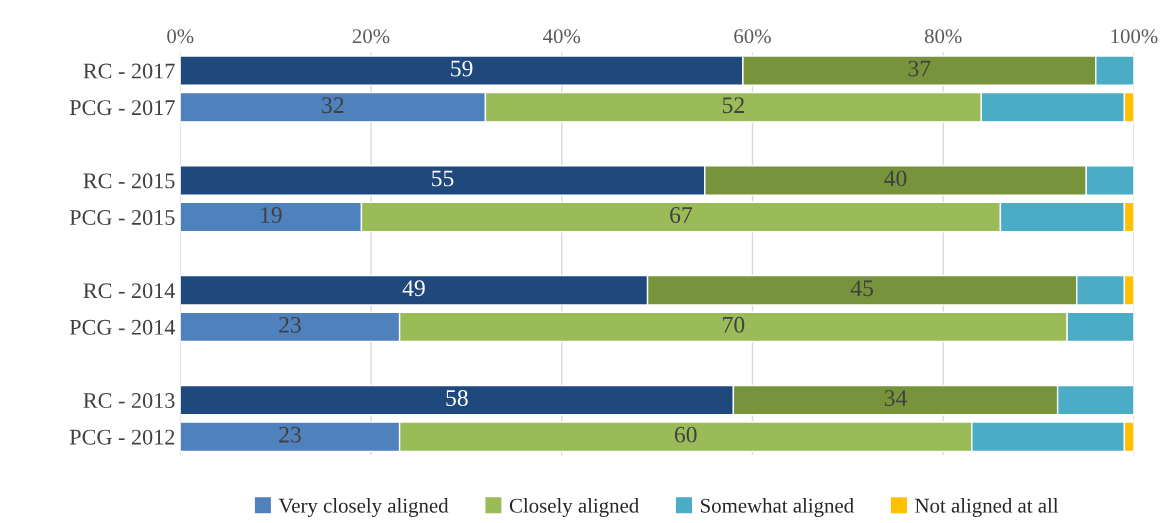  What do you see at coordinates (895, 178) in the screenshot?
I see `data-label: 40` at bounding box center [895, 178].